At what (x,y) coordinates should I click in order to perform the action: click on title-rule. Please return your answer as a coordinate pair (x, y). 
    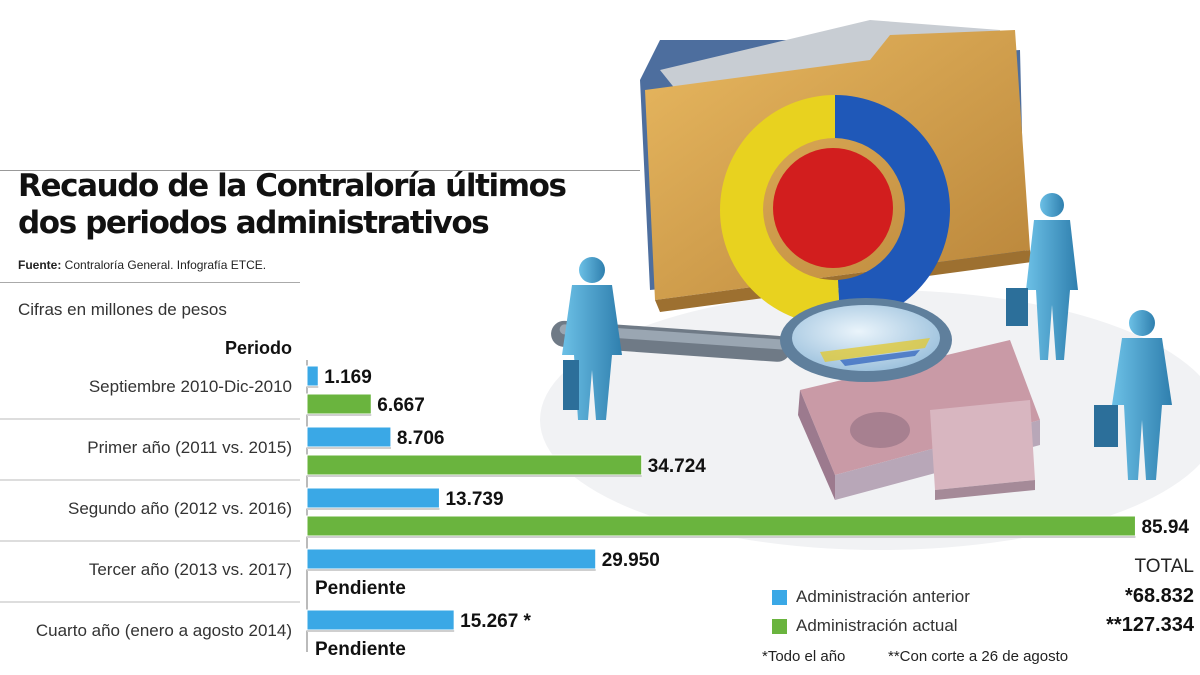
    Looking at the image, I should click on (320, 170).